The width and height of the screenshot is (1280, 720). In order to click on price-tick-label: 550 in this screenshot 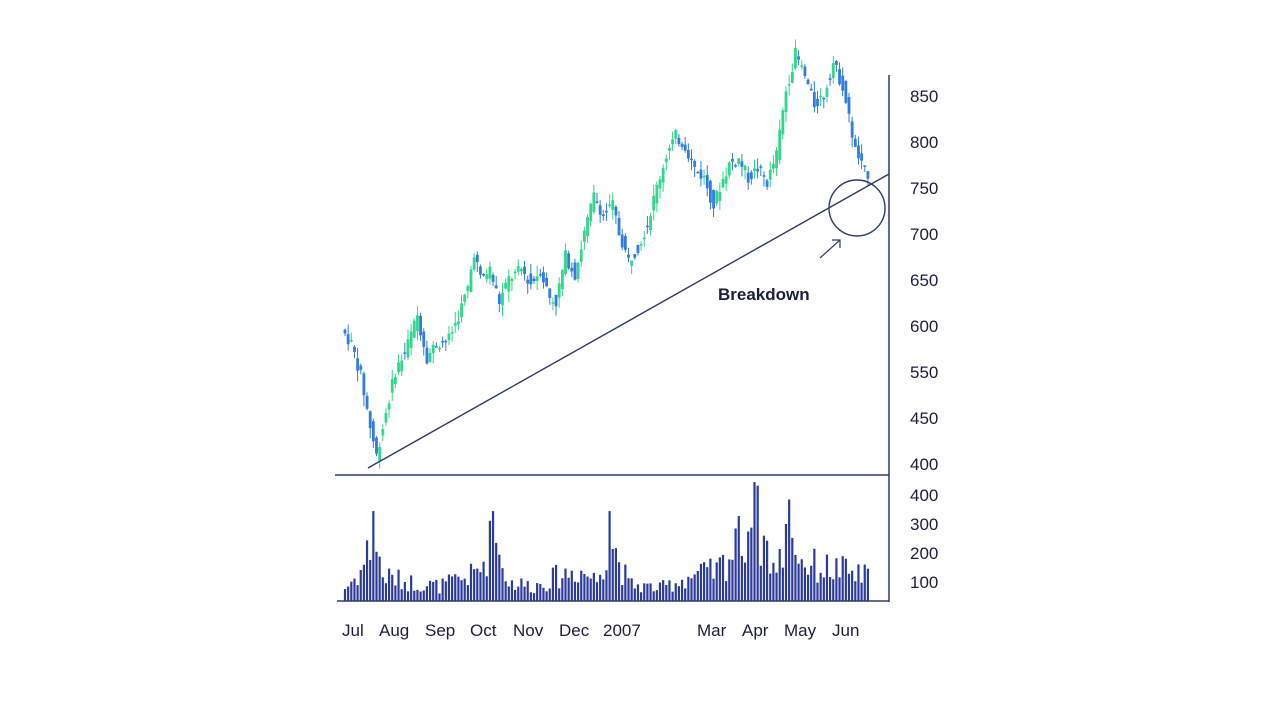, I will do `click(924, 372)`.